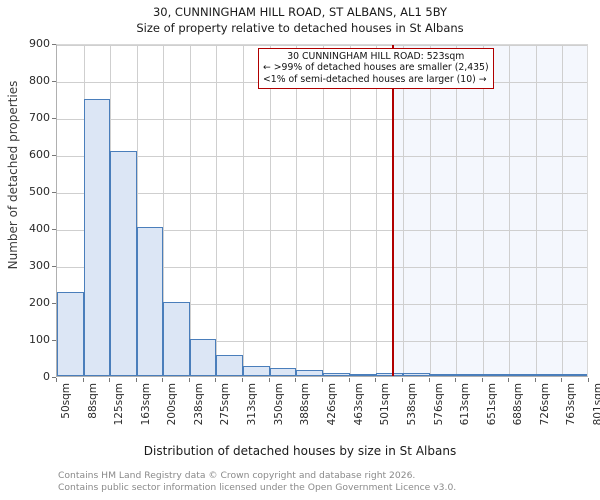 This screenshot has height=500, width=600. What do you see at coordinates (172, 404) in the screenshot?
I see `x-axis-tick-label: 200sqm` at bounding box center [172, 404].